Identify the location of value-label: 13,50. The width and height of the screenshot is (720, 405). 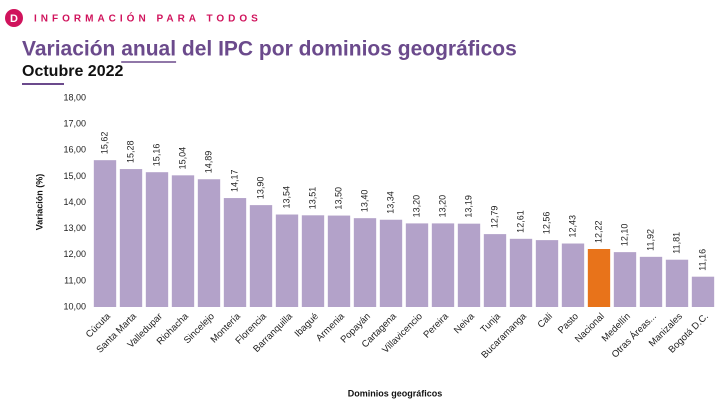
(338, 198).